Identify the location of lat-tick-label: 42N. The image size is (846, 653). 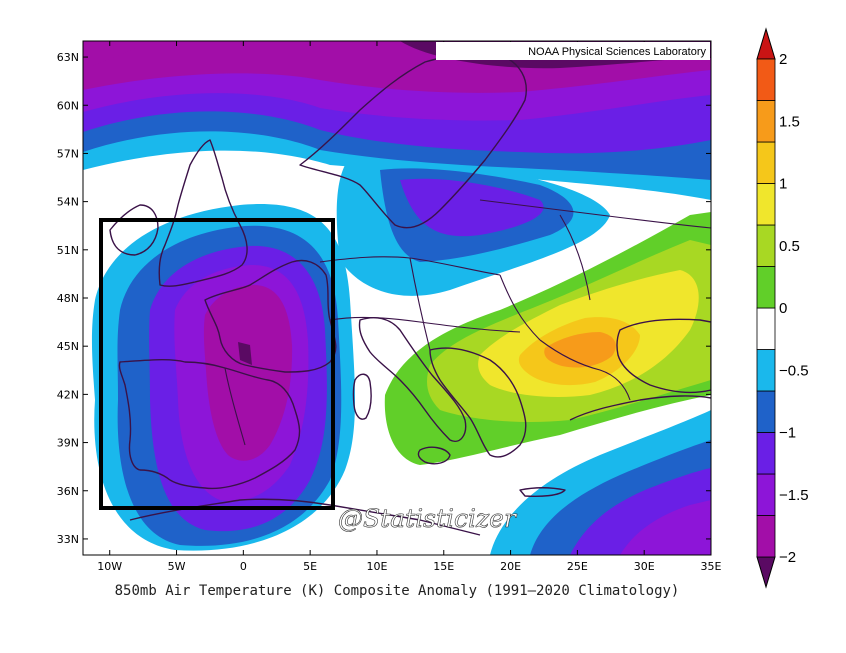
(68, 394).